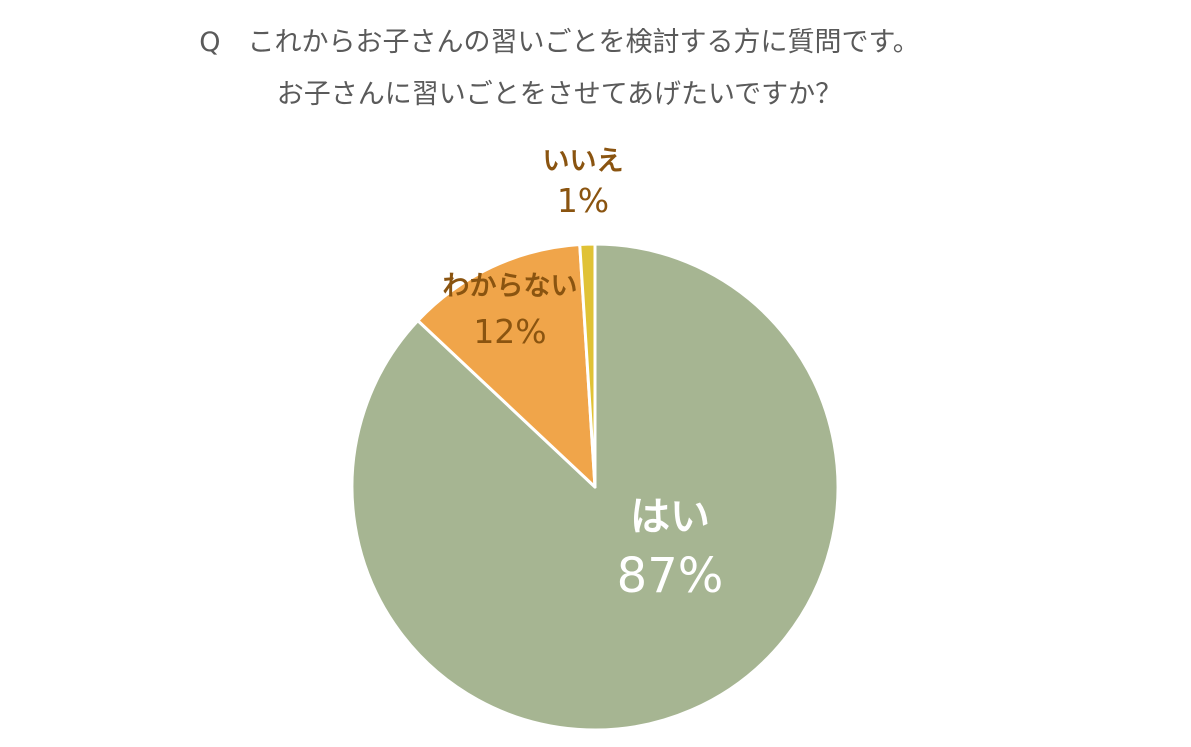 The height and width of the screenshot is (747, 1191). I want to click on slice-value-iie: 1%, so click(583, 200).